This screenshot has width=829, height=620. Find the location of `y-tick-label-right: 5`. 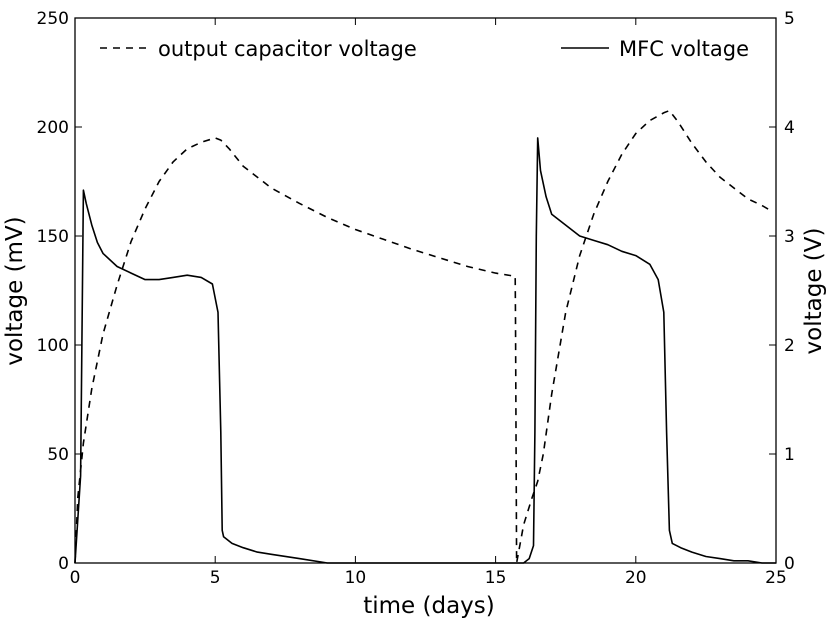

y-tick-label-right: 5 is located at coordinates (789, 19).